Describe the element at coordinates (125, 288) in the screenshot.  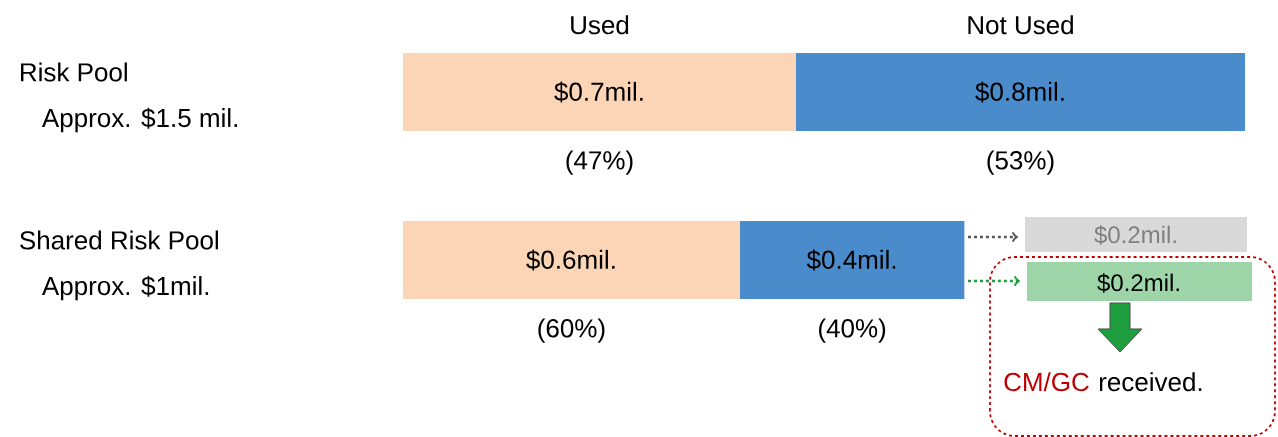
I see `text: Approx. $1mil.` at that location.